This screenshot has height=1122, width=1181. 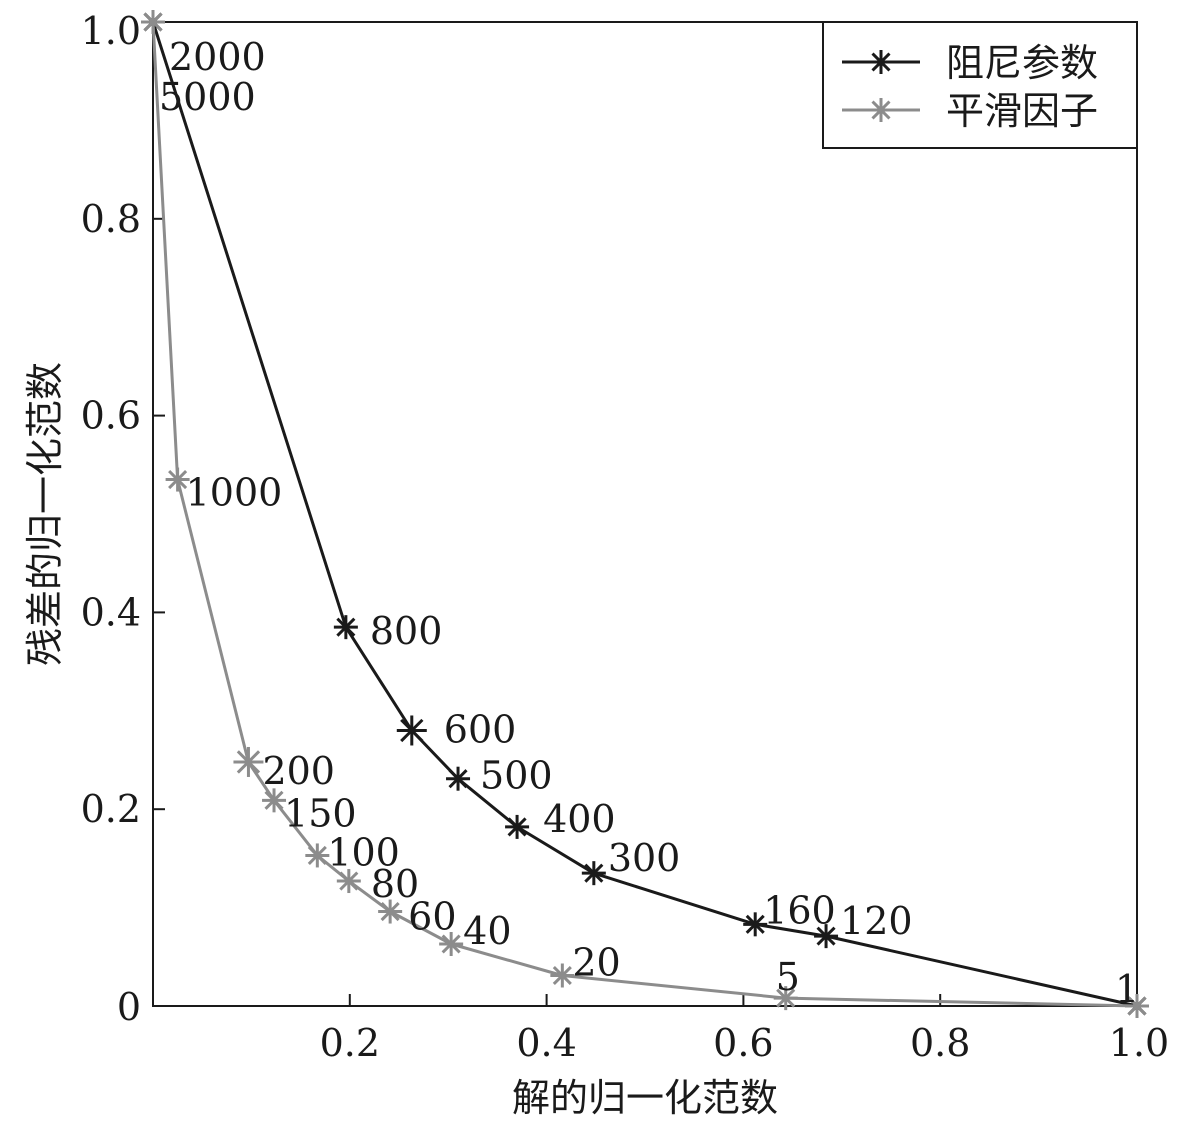 What do you see at coordinates (743, 1043) in the screenshot?
I see `x-tick-label: 0.6` at bounding box center [743, 1043].